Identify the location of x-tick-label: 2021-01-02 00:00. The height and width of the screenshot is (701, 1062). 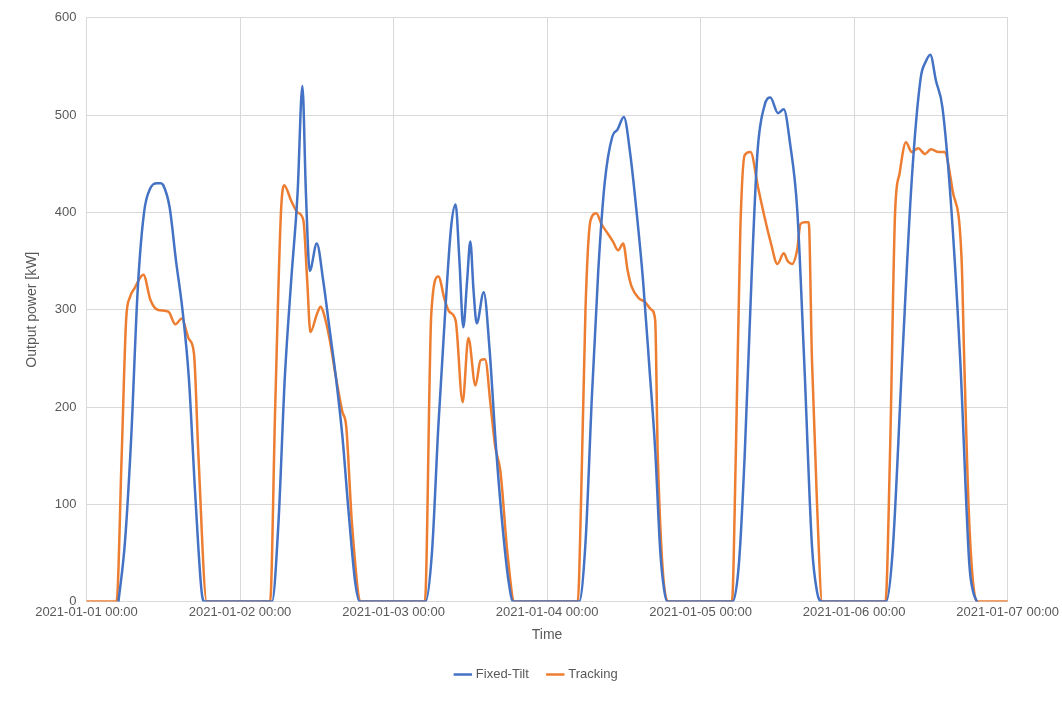
(240, 611).